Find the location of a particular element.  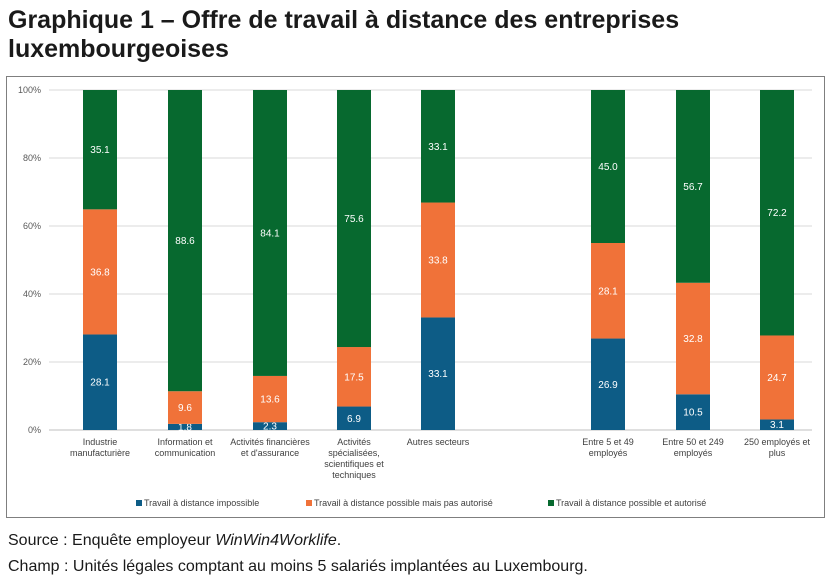

data-label: 72.2 is located at coordinates (777, 213).